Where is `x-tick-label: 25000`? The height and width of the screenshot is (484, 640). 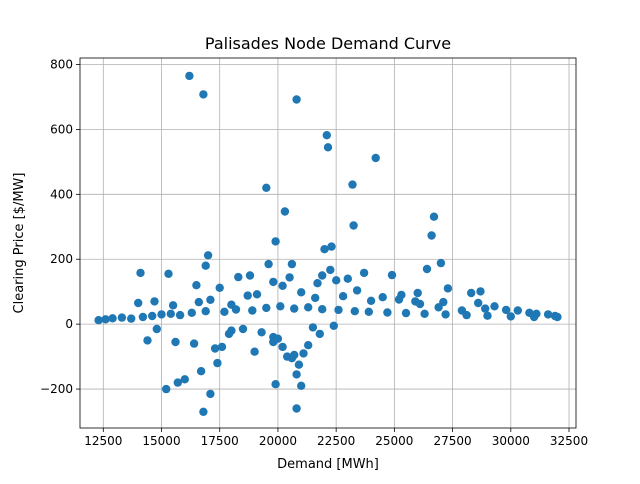
x-tick-label: 25000 is located at coordinates (394, 441).